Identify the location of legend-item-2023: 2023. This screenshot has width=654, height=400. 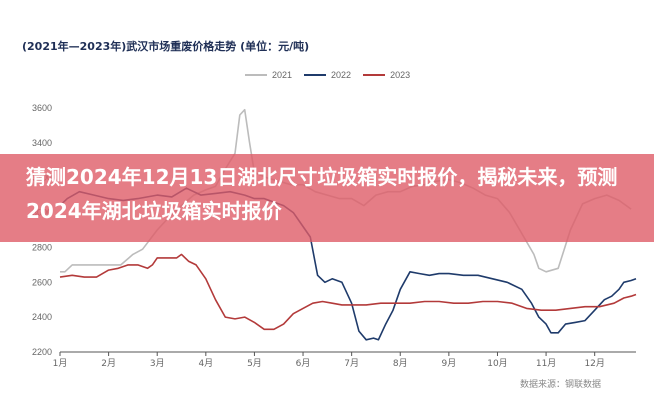
(386, 75).